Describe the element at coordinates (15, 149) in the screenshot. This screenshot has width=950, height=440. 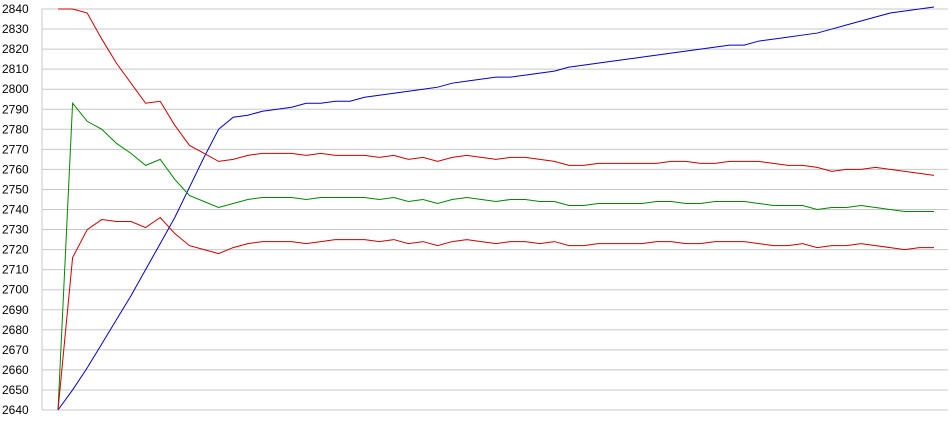
I see `y-tick-label: 2770` at that location.